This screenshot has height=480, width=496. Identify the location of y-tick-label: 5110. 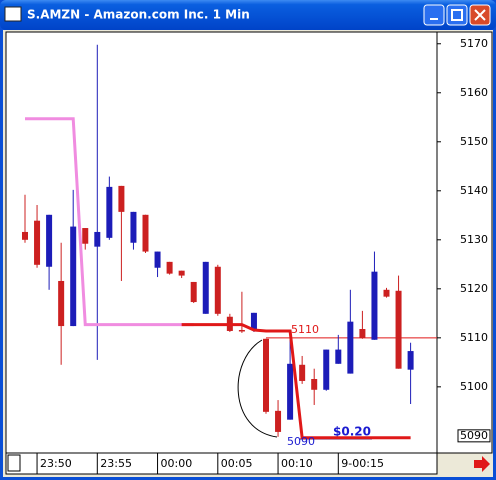
(474, 337).